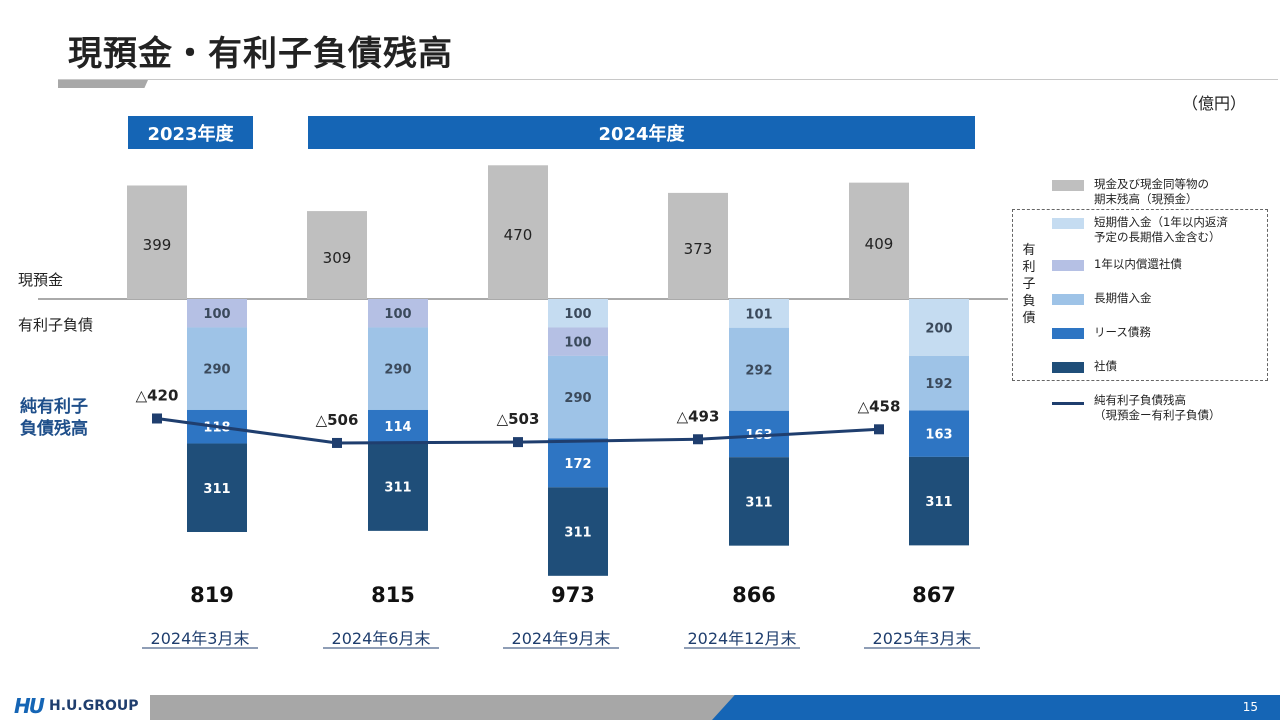 The width and height of the screenshot is (1280, 720). I want to click on debt-segment-label-3-4: 311, so click(758, 502).